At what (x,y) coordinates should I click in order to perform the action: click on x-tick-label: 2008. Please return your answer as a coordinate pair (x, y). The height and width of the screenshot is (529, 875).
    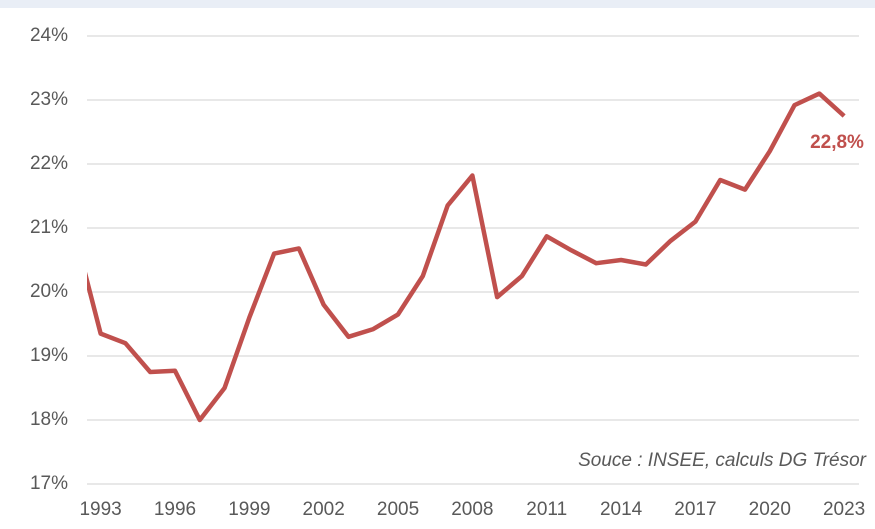
    Looking at the image, I should click on (472, 509).